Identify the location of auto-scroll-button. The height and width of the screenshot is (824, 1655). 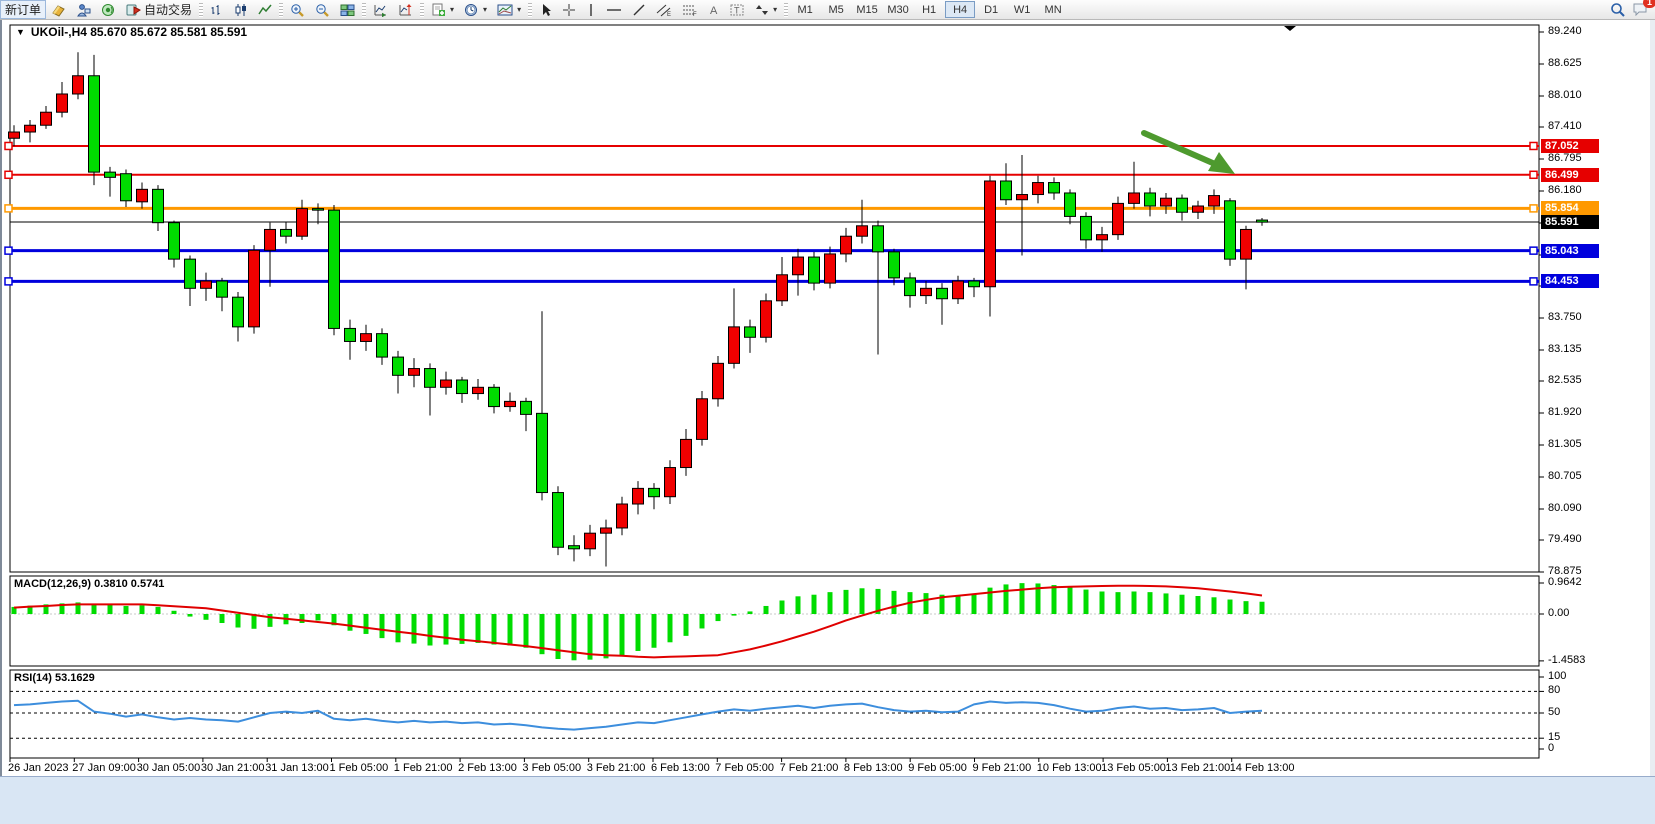
(380, 9).